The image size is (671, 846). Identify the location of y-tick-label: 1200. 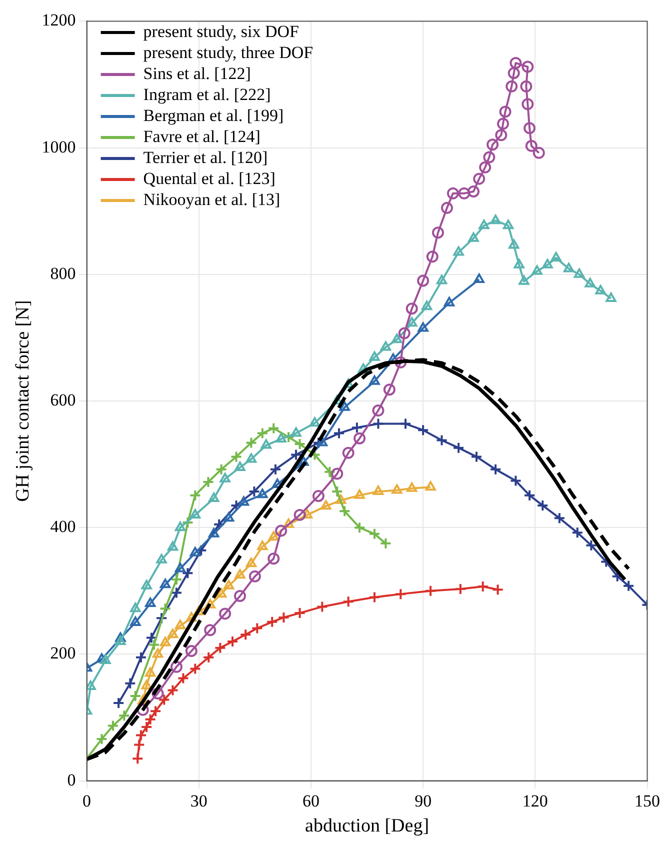
(59, 20).